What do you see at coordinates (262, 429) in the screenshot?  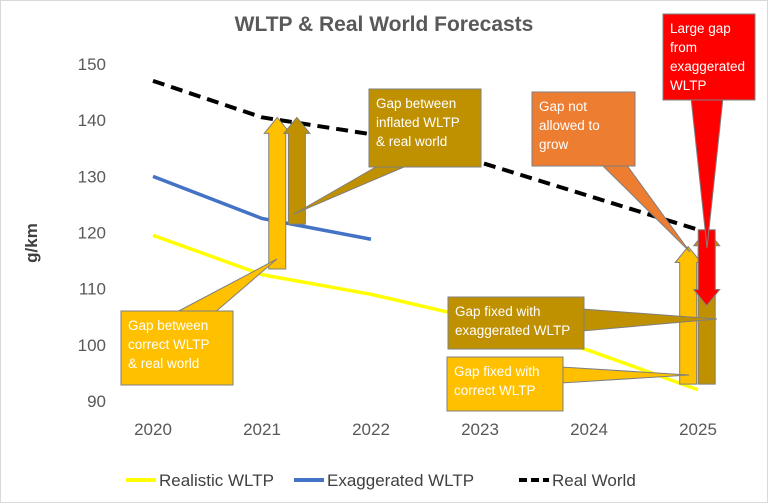 I see `x-tick-label: 2021` at bounding box center [262, 429].